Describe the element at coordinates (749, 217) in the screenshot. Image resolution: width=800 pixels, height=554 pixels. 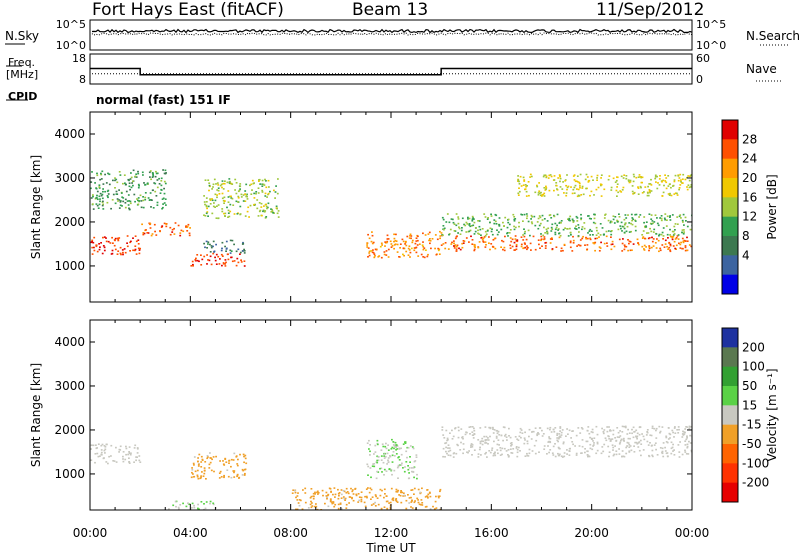
I see `power-cbar-tick-4: 12` at that location.